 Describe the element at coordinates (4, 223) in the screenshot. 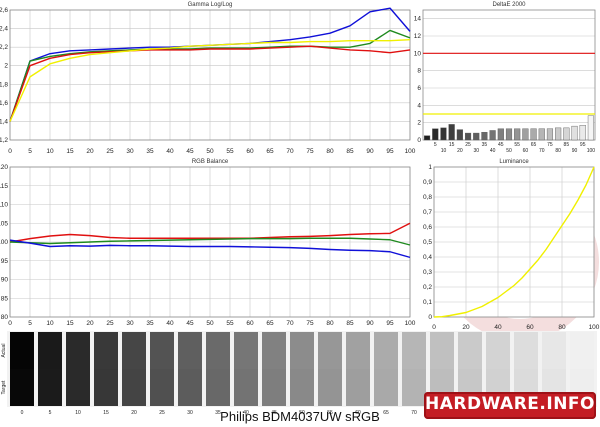

I see `y-tick-label: 105` at that location.